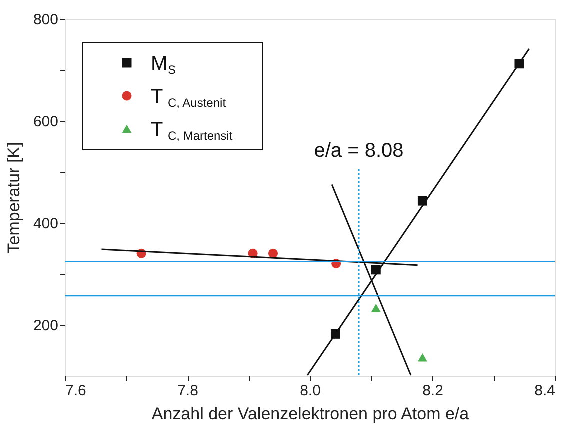  Describe the element at coordinates (14, 198) in the screenshot. I see `y-axis-title: Temperatur [K]` at that location.